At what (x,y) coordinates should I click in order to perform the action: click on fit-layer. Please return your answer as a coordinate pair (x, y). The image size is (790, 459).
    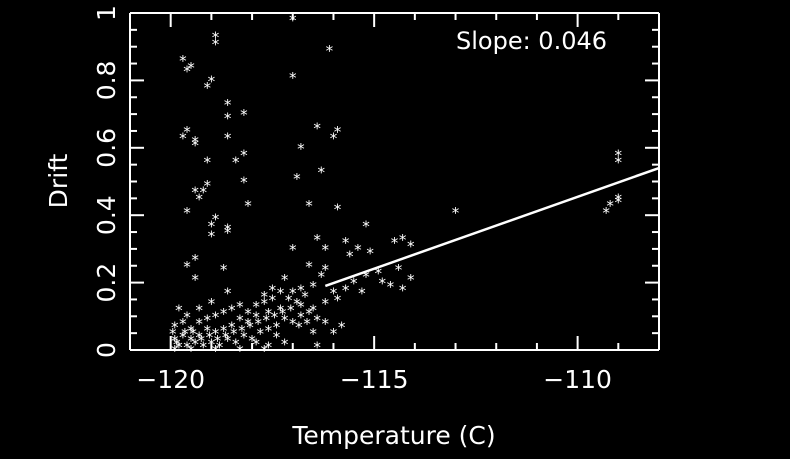
    Looking at the image, I should click on (492, 227).